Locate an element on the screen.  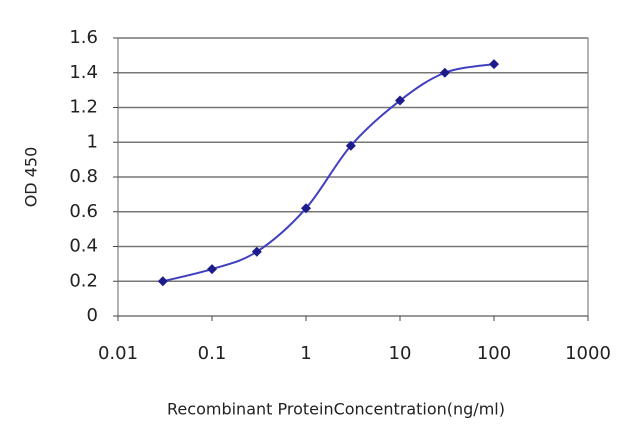
y-tick-label: 1.4 is located at coordinates (83, 72).